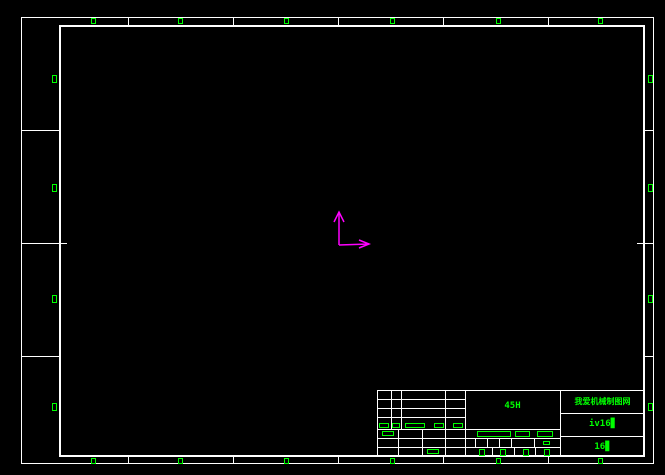 The image size is (665, 475). What do you see at coordinates (602, 447) in the screenshot?
I see `drawing-number-cell: 16▊` at bounding box center [602, 447].